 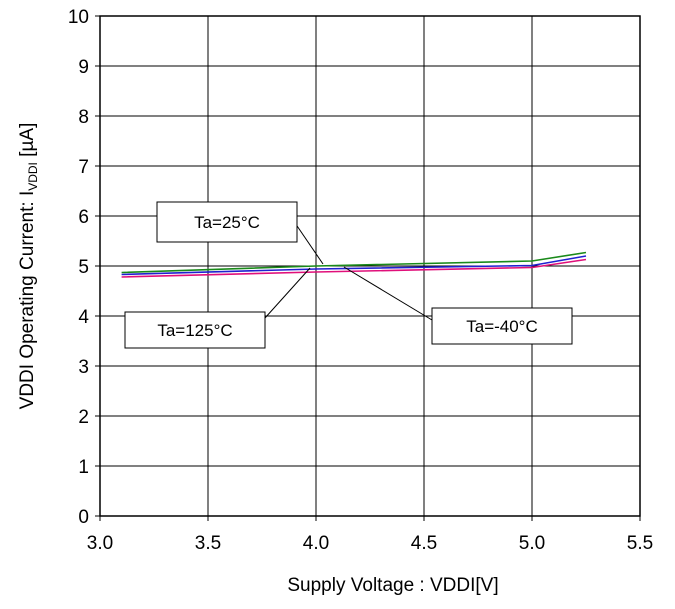 I want to click on x-axis-label: Supply Voltage : VDDI[V], so click(x=392, y=585).